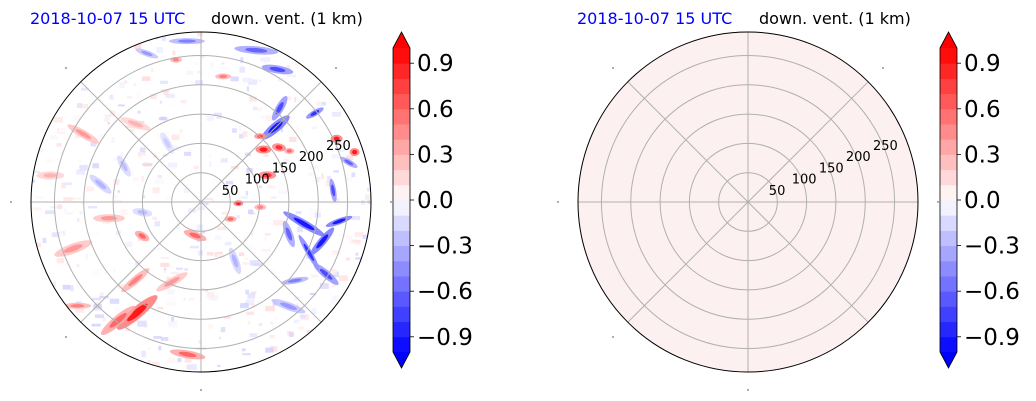 The height and width of the screenshot is (401, 1036). What do you see at coordinates (401, 200) in the screenshot?
I see `colorbar-outline` at bounding box center [401, 200].